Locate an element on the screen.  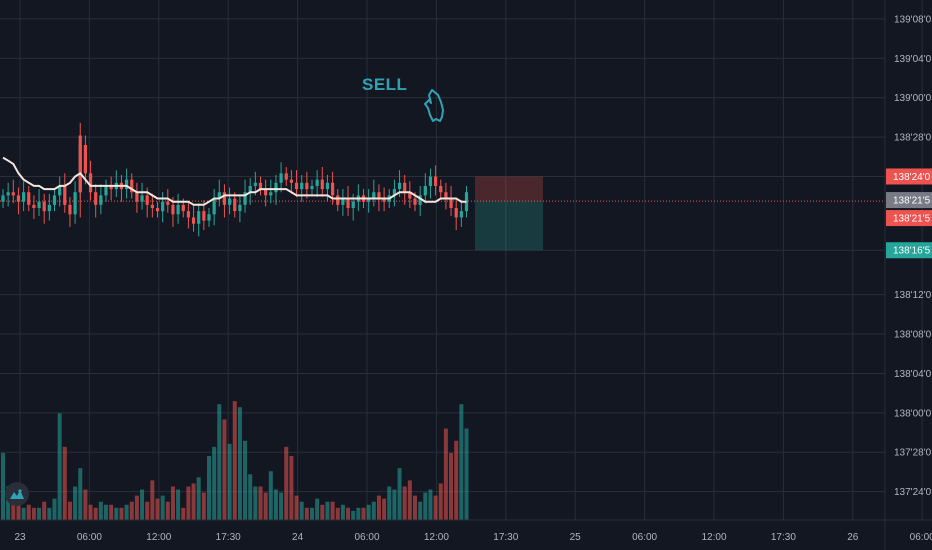
time-tick-label: 25 is located at coordinates (576, 537).